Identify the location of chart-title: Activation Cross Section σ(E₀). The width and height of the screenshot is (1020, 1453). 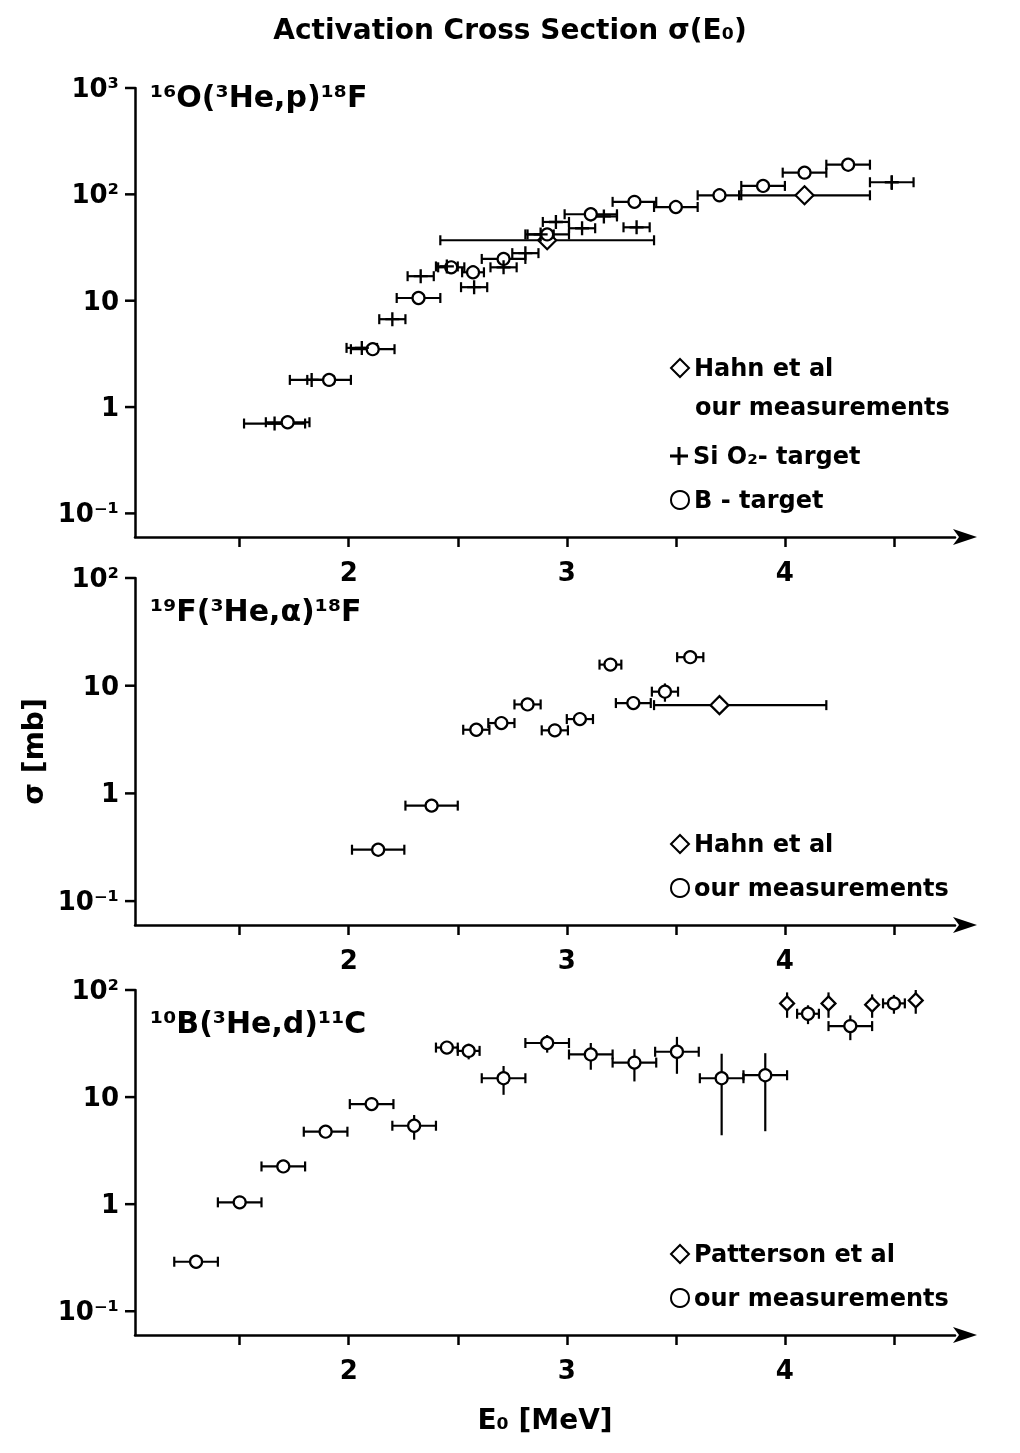
(510, 29).